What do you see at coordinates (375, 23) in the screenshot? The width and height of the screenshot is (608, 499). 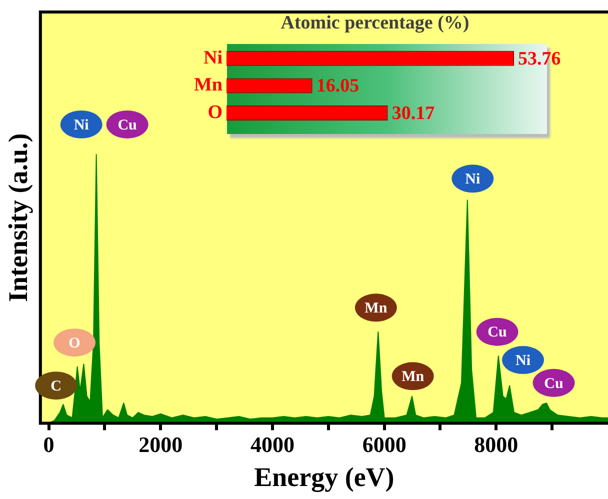 I see `chart-title: Atomic percentage (%)` at bounding box center [375, 23].